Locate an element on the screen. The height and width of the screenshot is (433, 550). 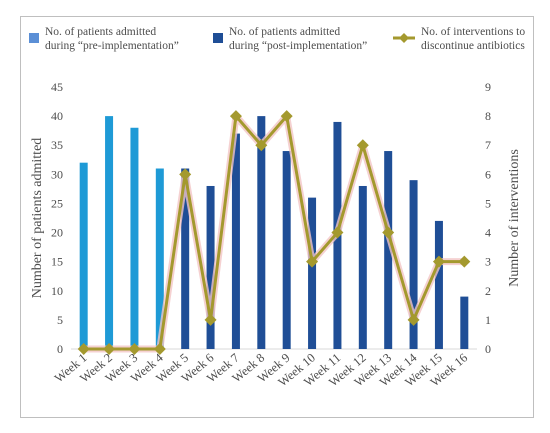
y-right-tick-label: 3 is located at coordinates (488, 262).